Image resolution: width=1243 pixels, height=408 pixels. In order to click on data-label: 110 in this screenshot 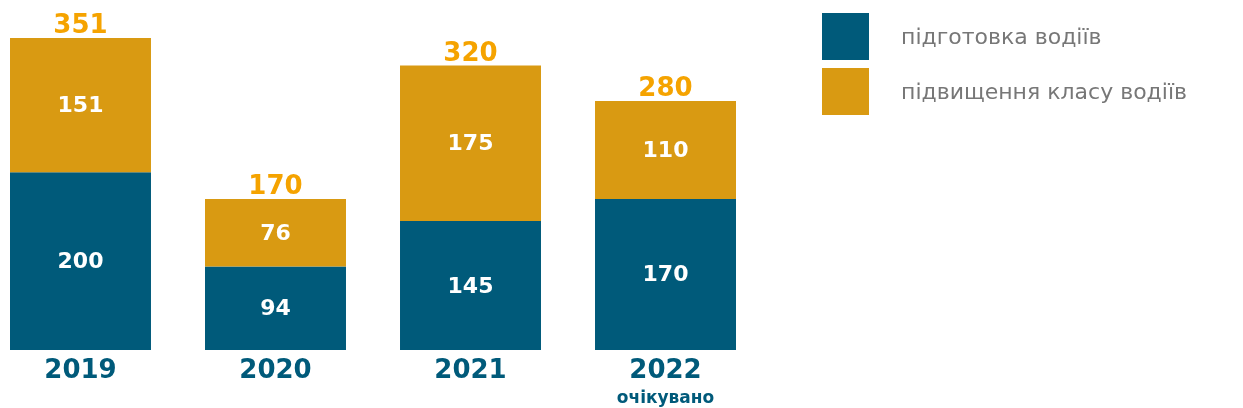, I will do `click(665, 149)`.